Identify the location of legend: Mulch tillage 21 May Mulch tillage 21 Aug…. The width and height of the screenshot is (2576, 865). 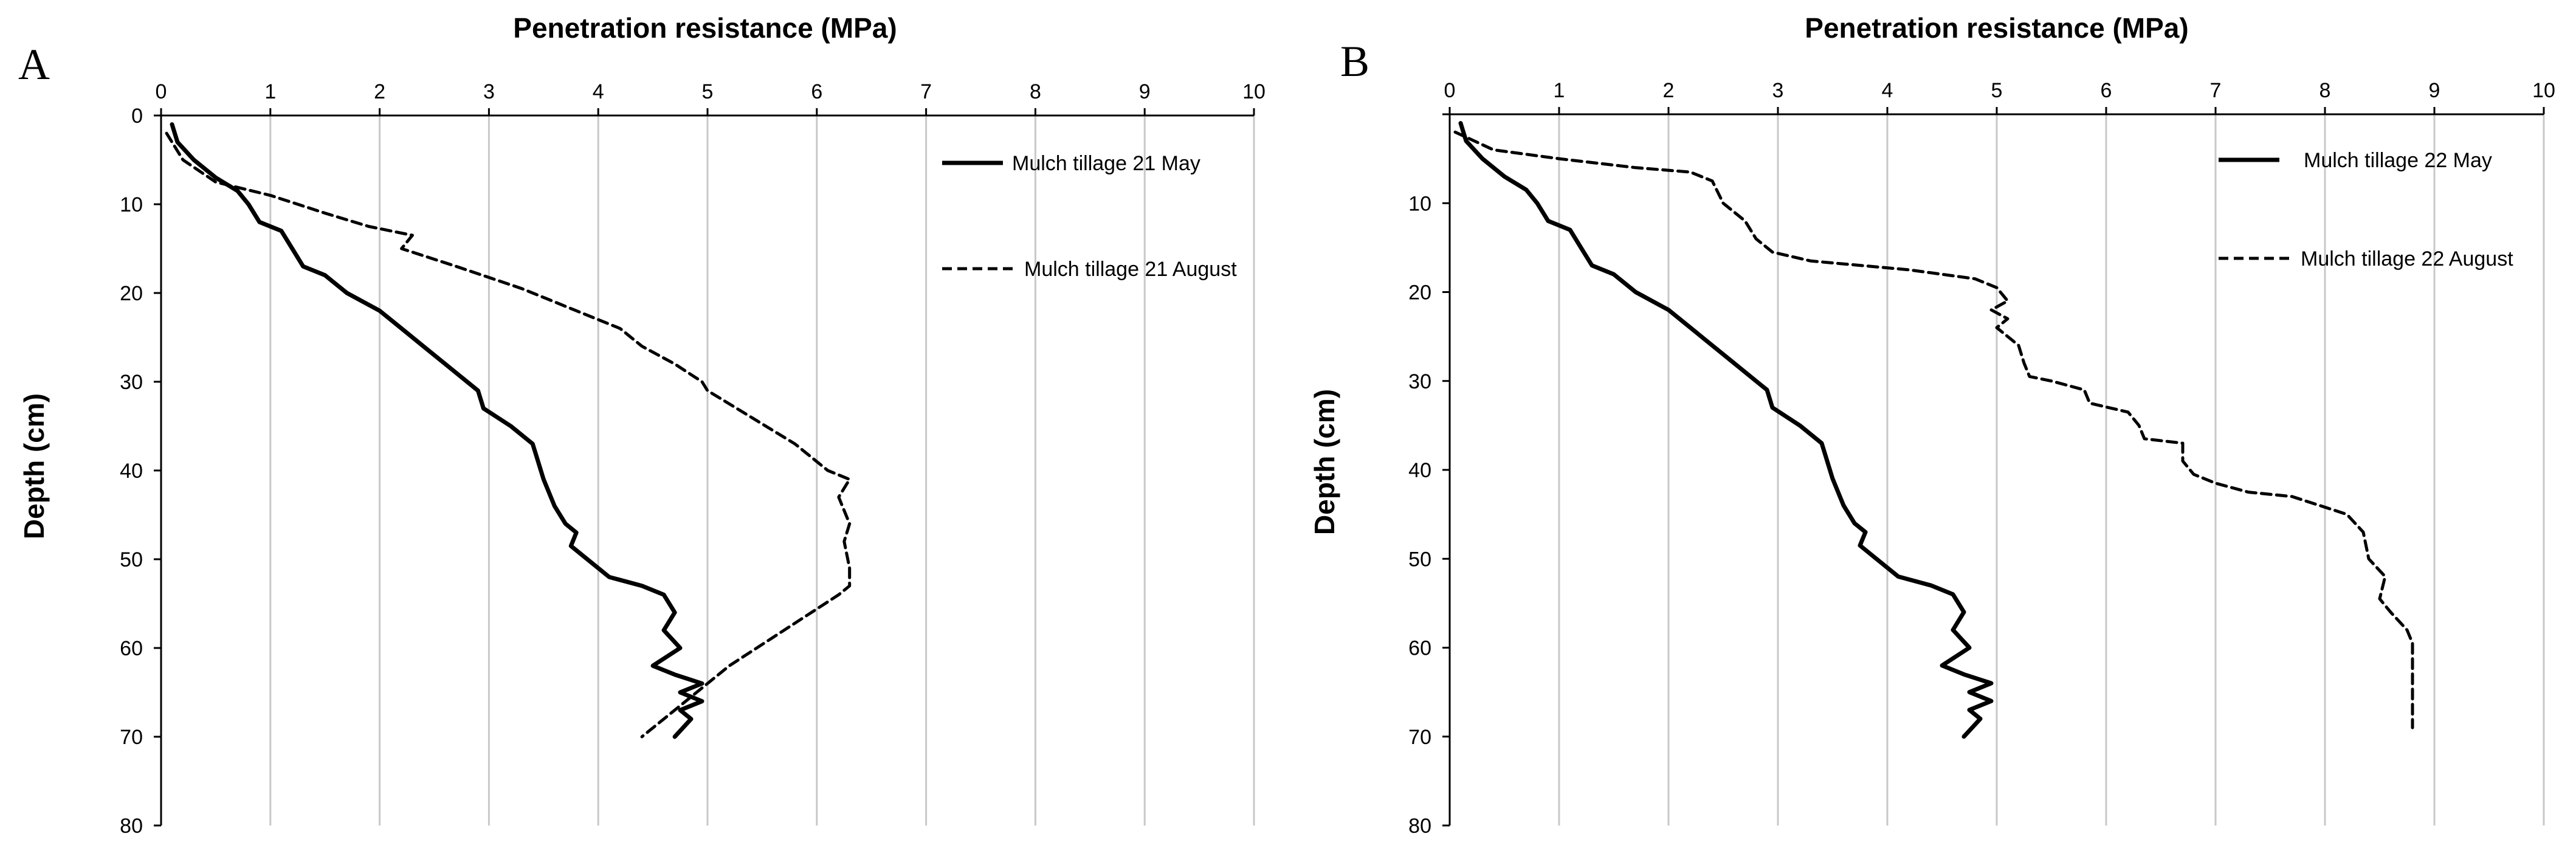
(1089, 216).